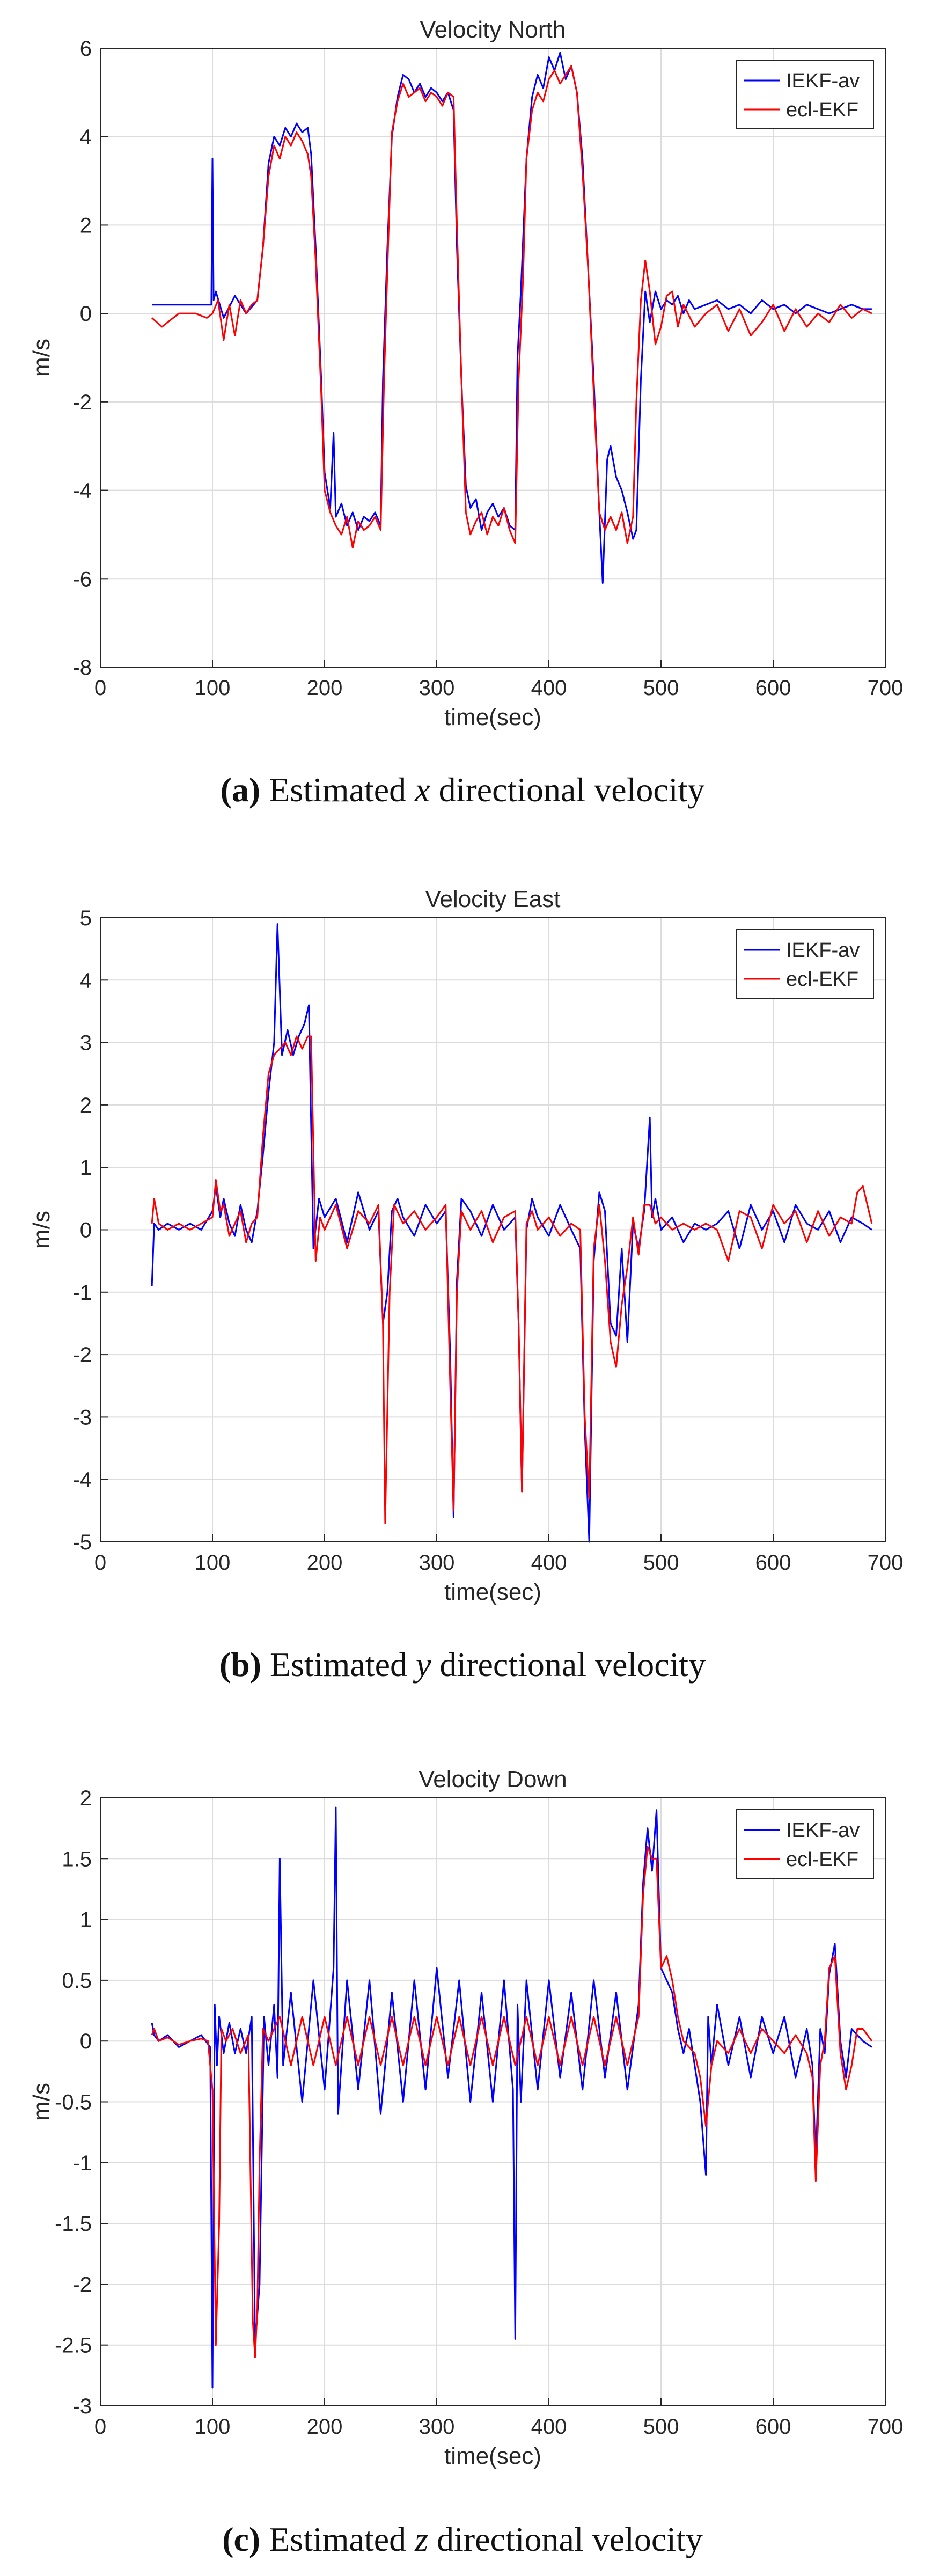 This screenshot has width=925, height=2576. Describe the element at coordinates (240, 790) in the screenshot. I see `caption-a-label: (a)` at that location.